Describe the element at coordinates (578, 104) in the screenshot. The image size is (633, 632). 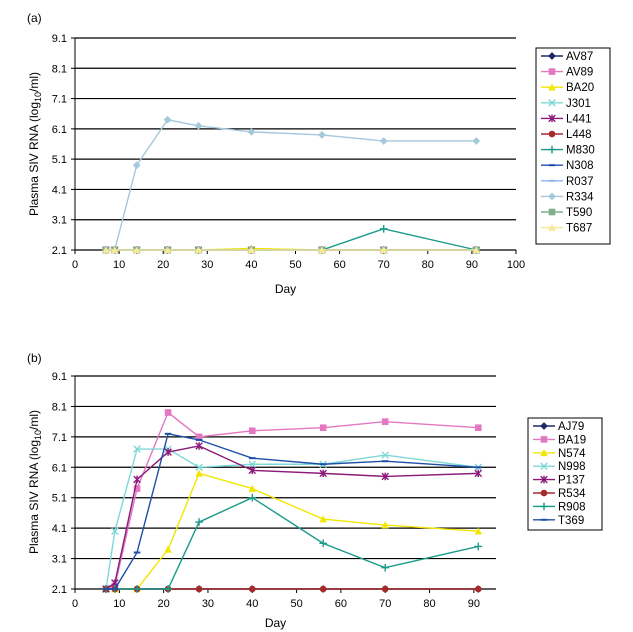
I see `legend-label: J301` at that location.